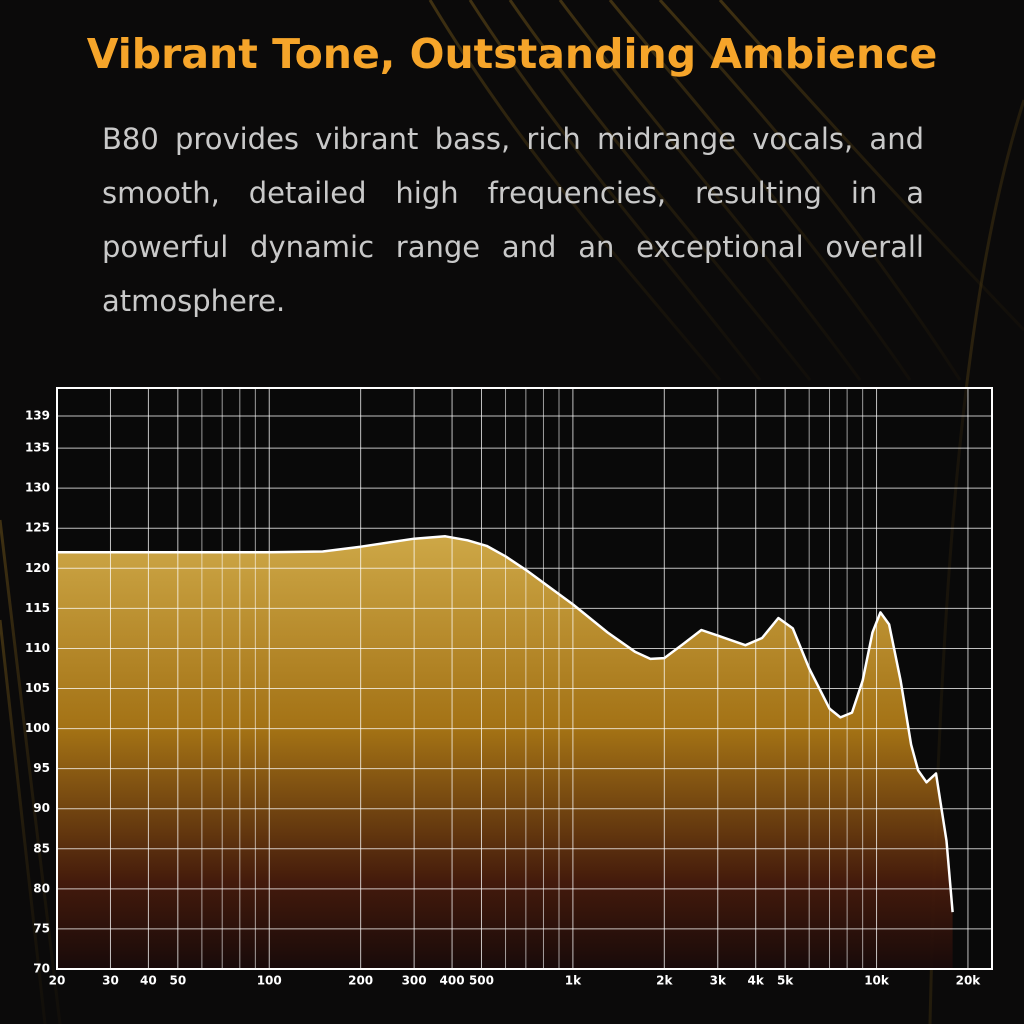 This screenshot has height=1024, width=1024. I want to click on x-tick-label: 20k, so click(969, 981).